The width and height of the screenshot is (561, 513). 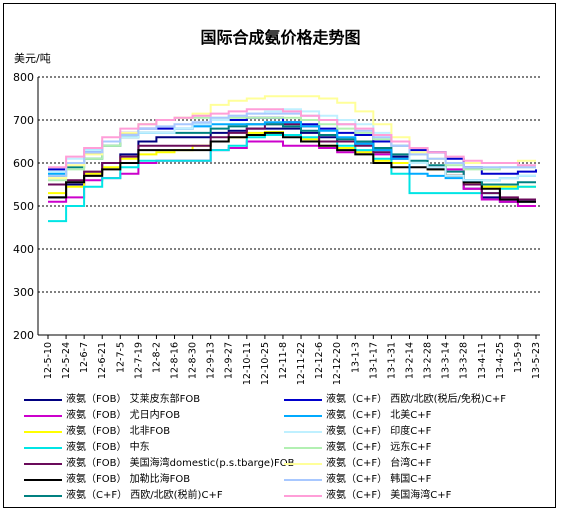 I want to click on x-tick-label-13-4-11: 13-4-11, so click(x=482, y=360).